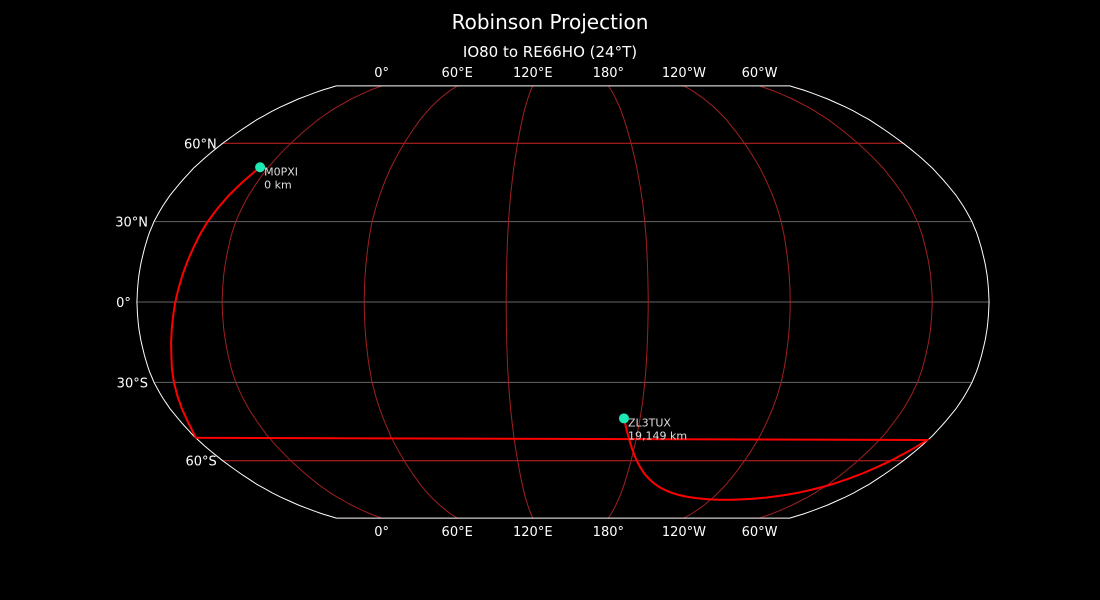  What do you see at coordinates (281, 171) in the screenshot?
I see `station-callsign: M0PXI` at bounding box center [281, 171].